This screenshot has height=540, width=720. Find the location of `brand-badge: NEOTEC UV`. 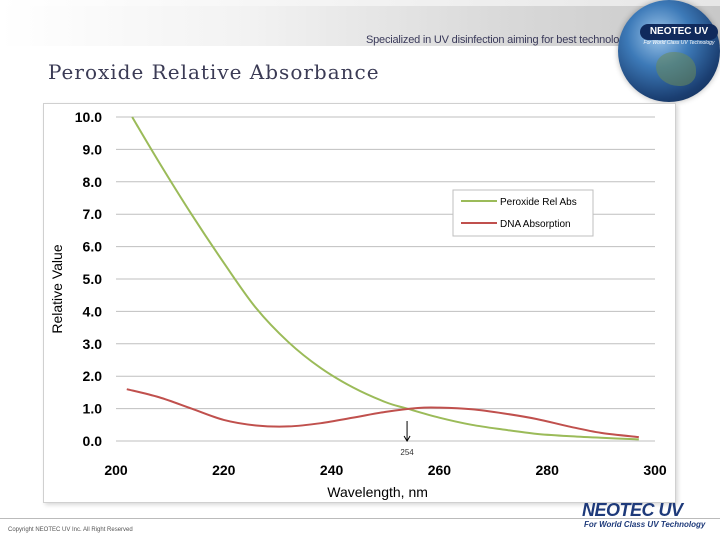

brand-badge: NEOTEC UV is located at coordinates (679, 32).